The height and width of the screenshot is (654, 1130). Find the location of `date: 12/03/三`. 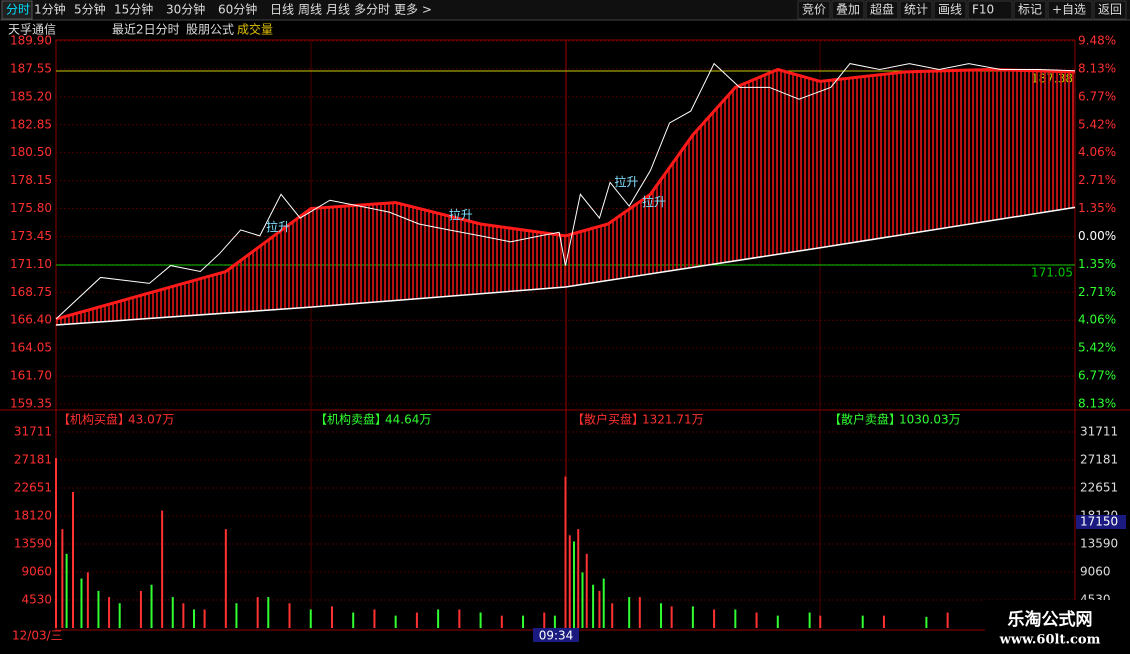

date: 12/03/三 is located at coordinates (37, 636).